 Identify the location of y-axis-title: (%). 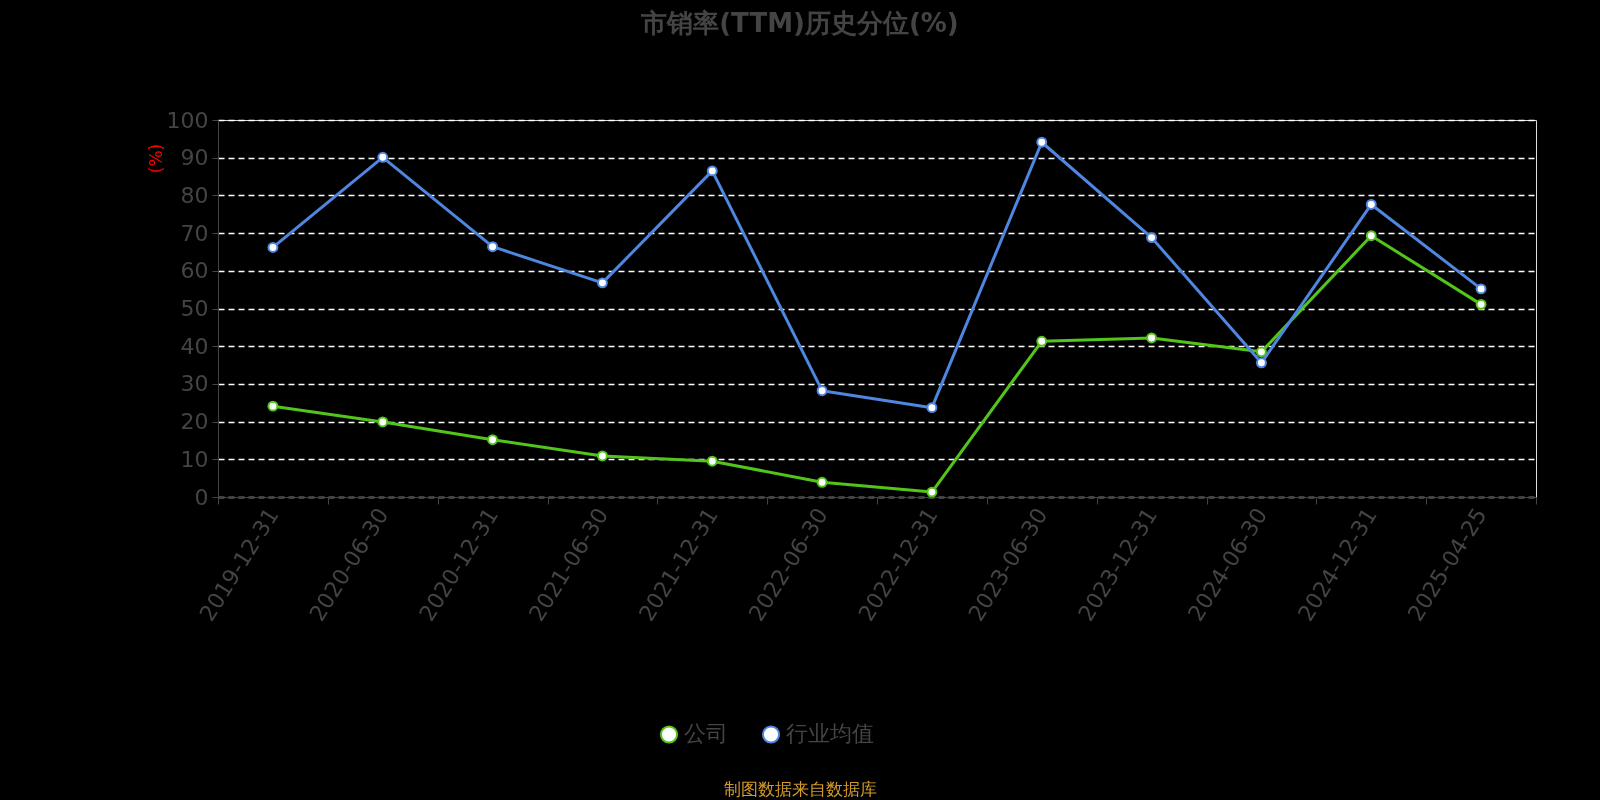
(155, 158).